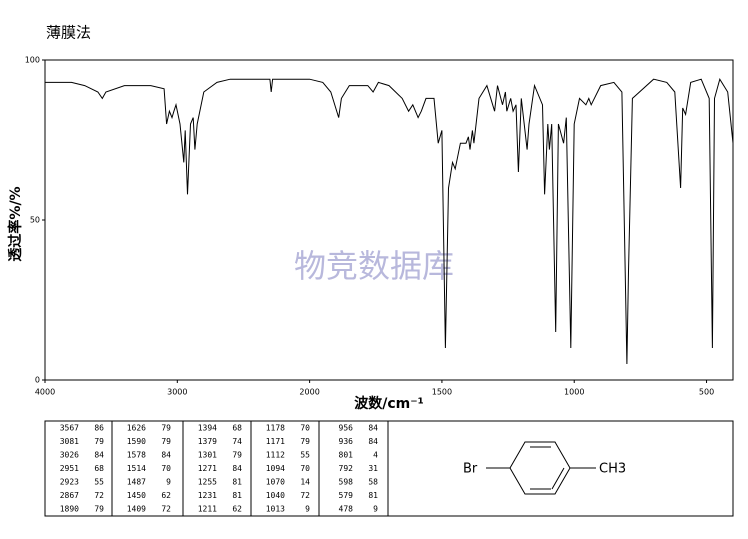  Describe the element at coordinates (69, 455) in the screenshot. I see `peak-wavenumber: 3026` at that location.